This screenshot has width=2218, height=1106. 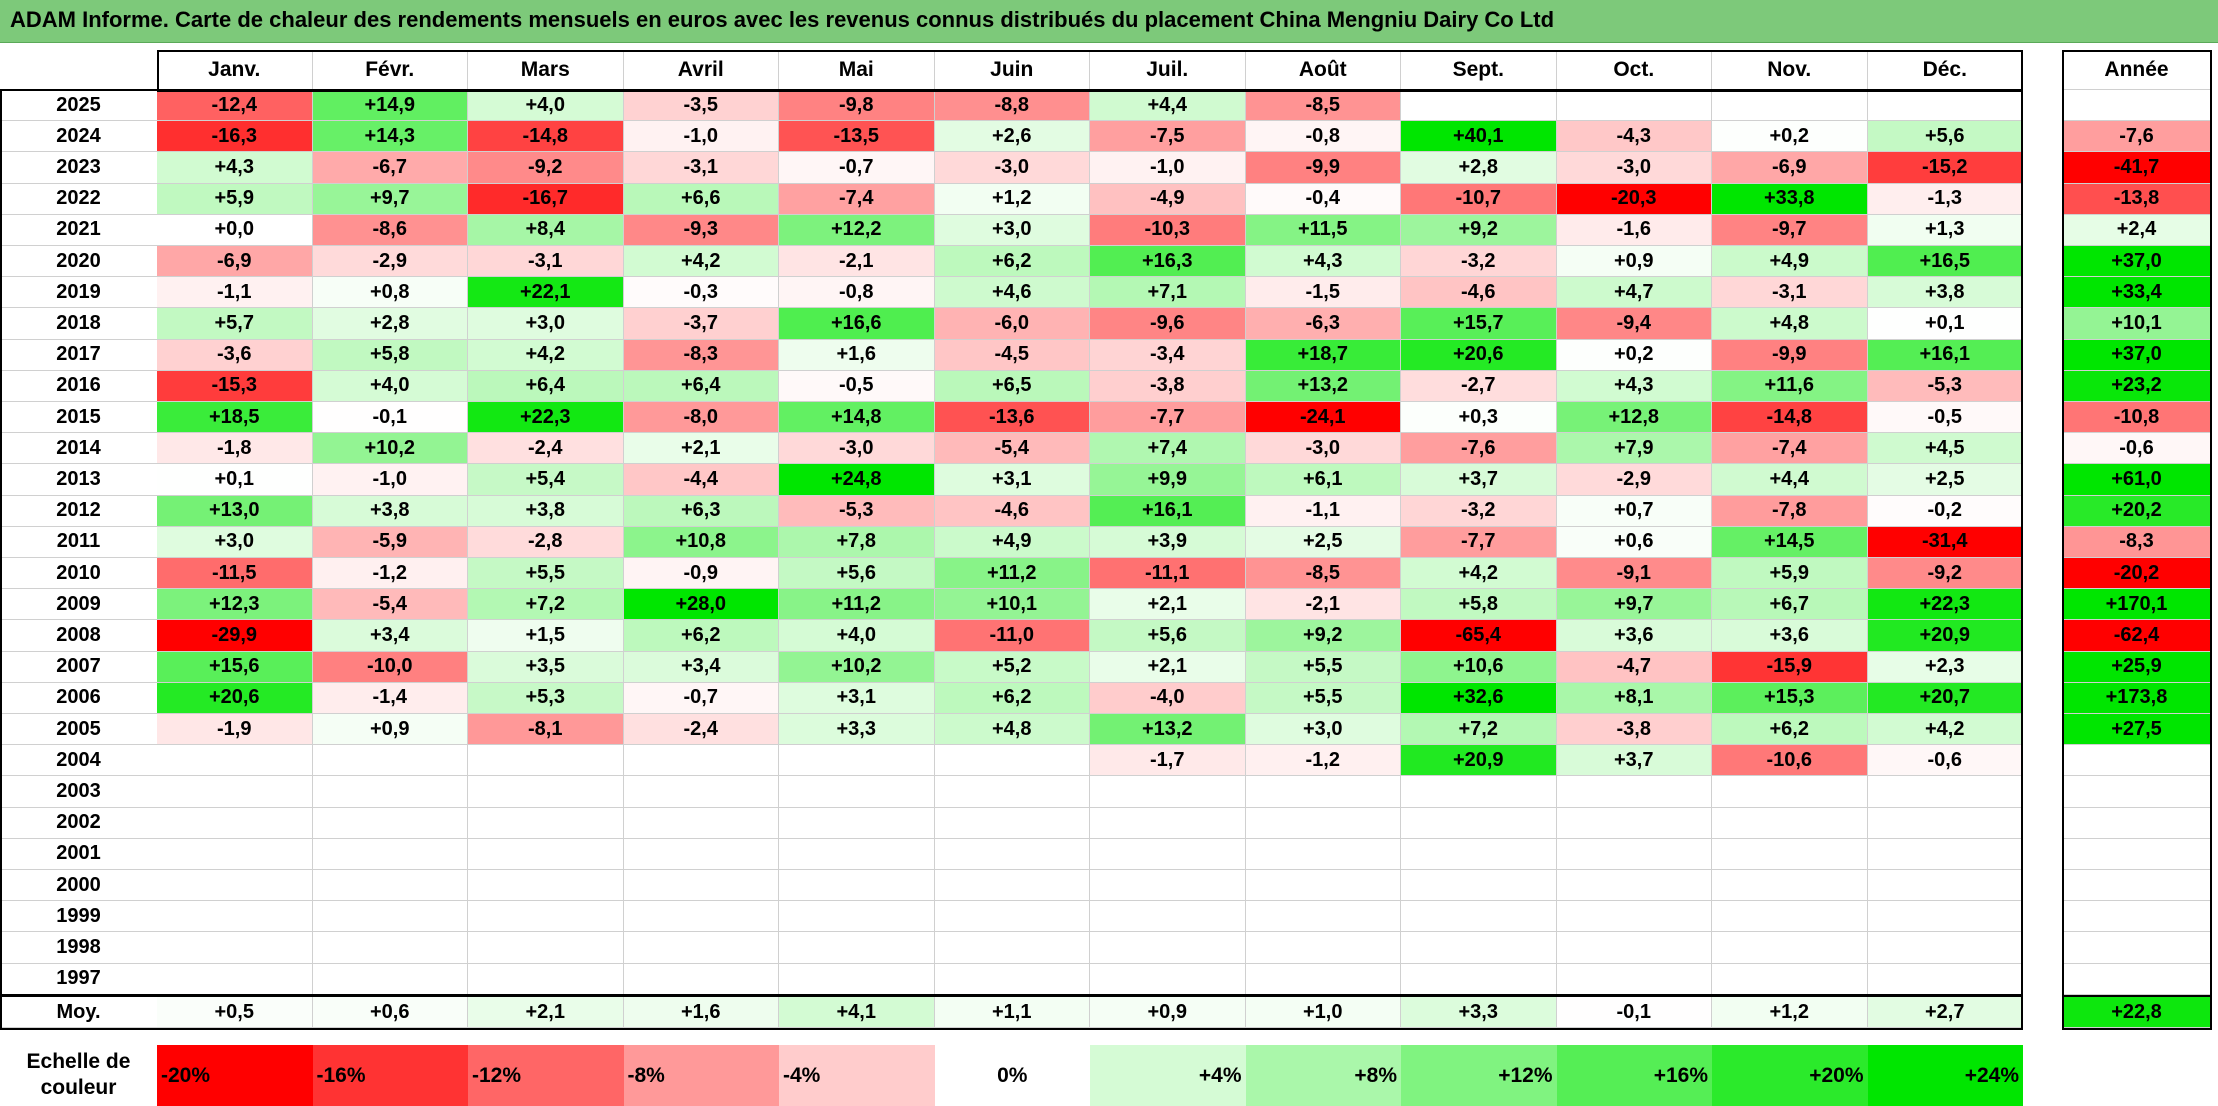 What do you see at coordinates (1012, 386) in the screenshot?
I see `heatmap-cell: +6,5` at bounding box center [1012, 386].